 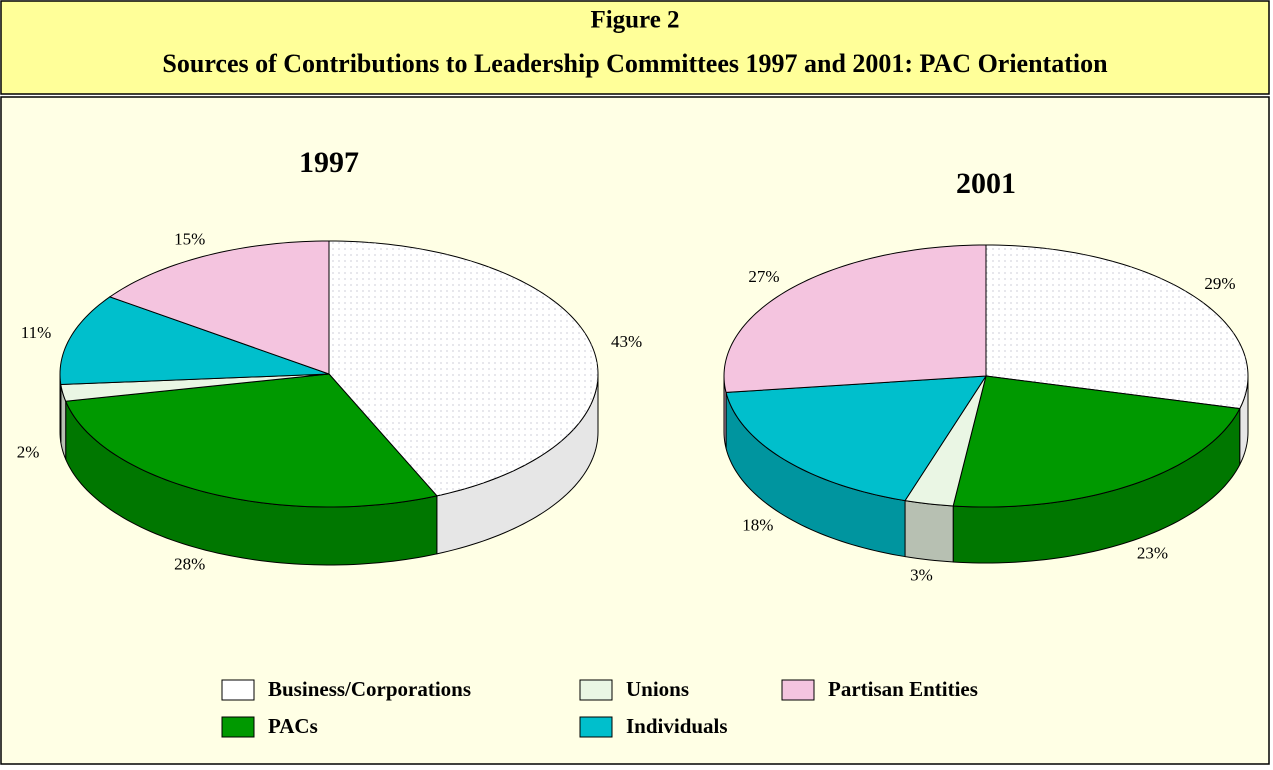 I want to click on value-label: 3%, so click(x=921, y=574).